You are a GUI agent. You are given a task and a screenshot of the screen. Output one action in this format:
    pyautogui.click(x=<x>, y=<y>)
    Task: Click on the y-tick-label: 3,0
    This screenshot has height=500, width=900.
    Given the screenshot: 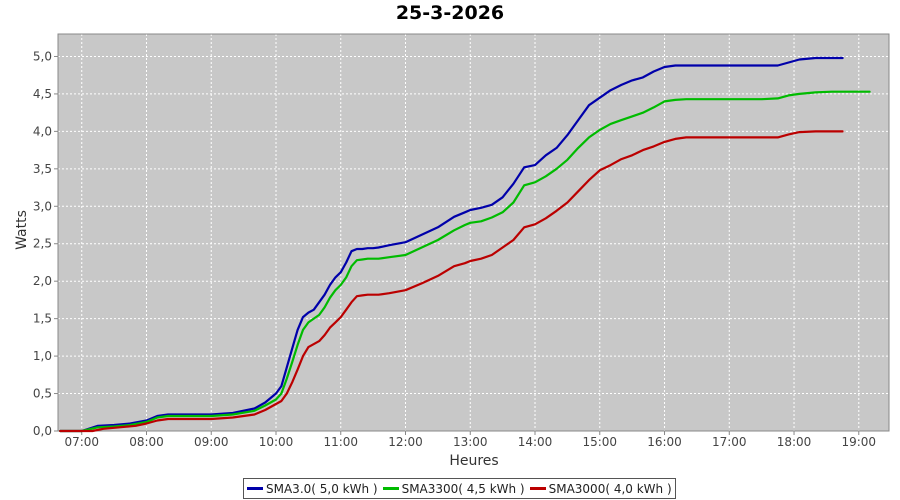 What is the action you would take?
    pyautogui.click(x=42, y=206)
    